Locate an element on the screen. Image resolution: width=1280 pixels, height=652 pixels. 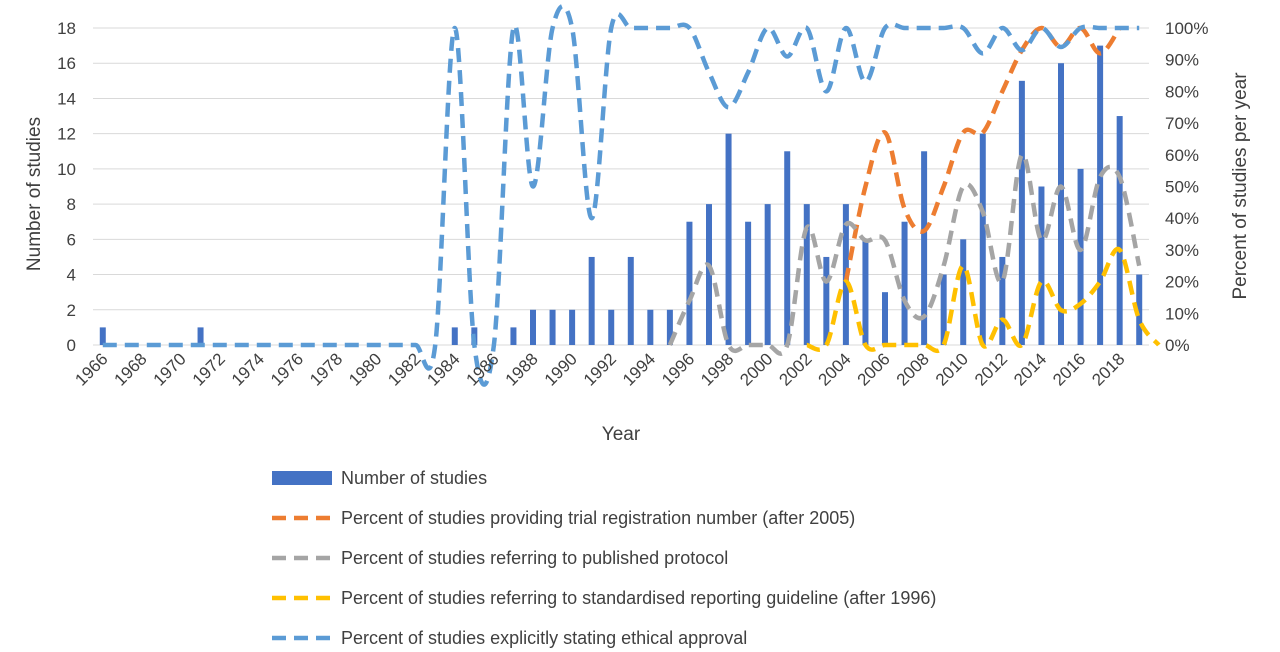
right-tick-label: 50% is located at coordinates (1182, 187).